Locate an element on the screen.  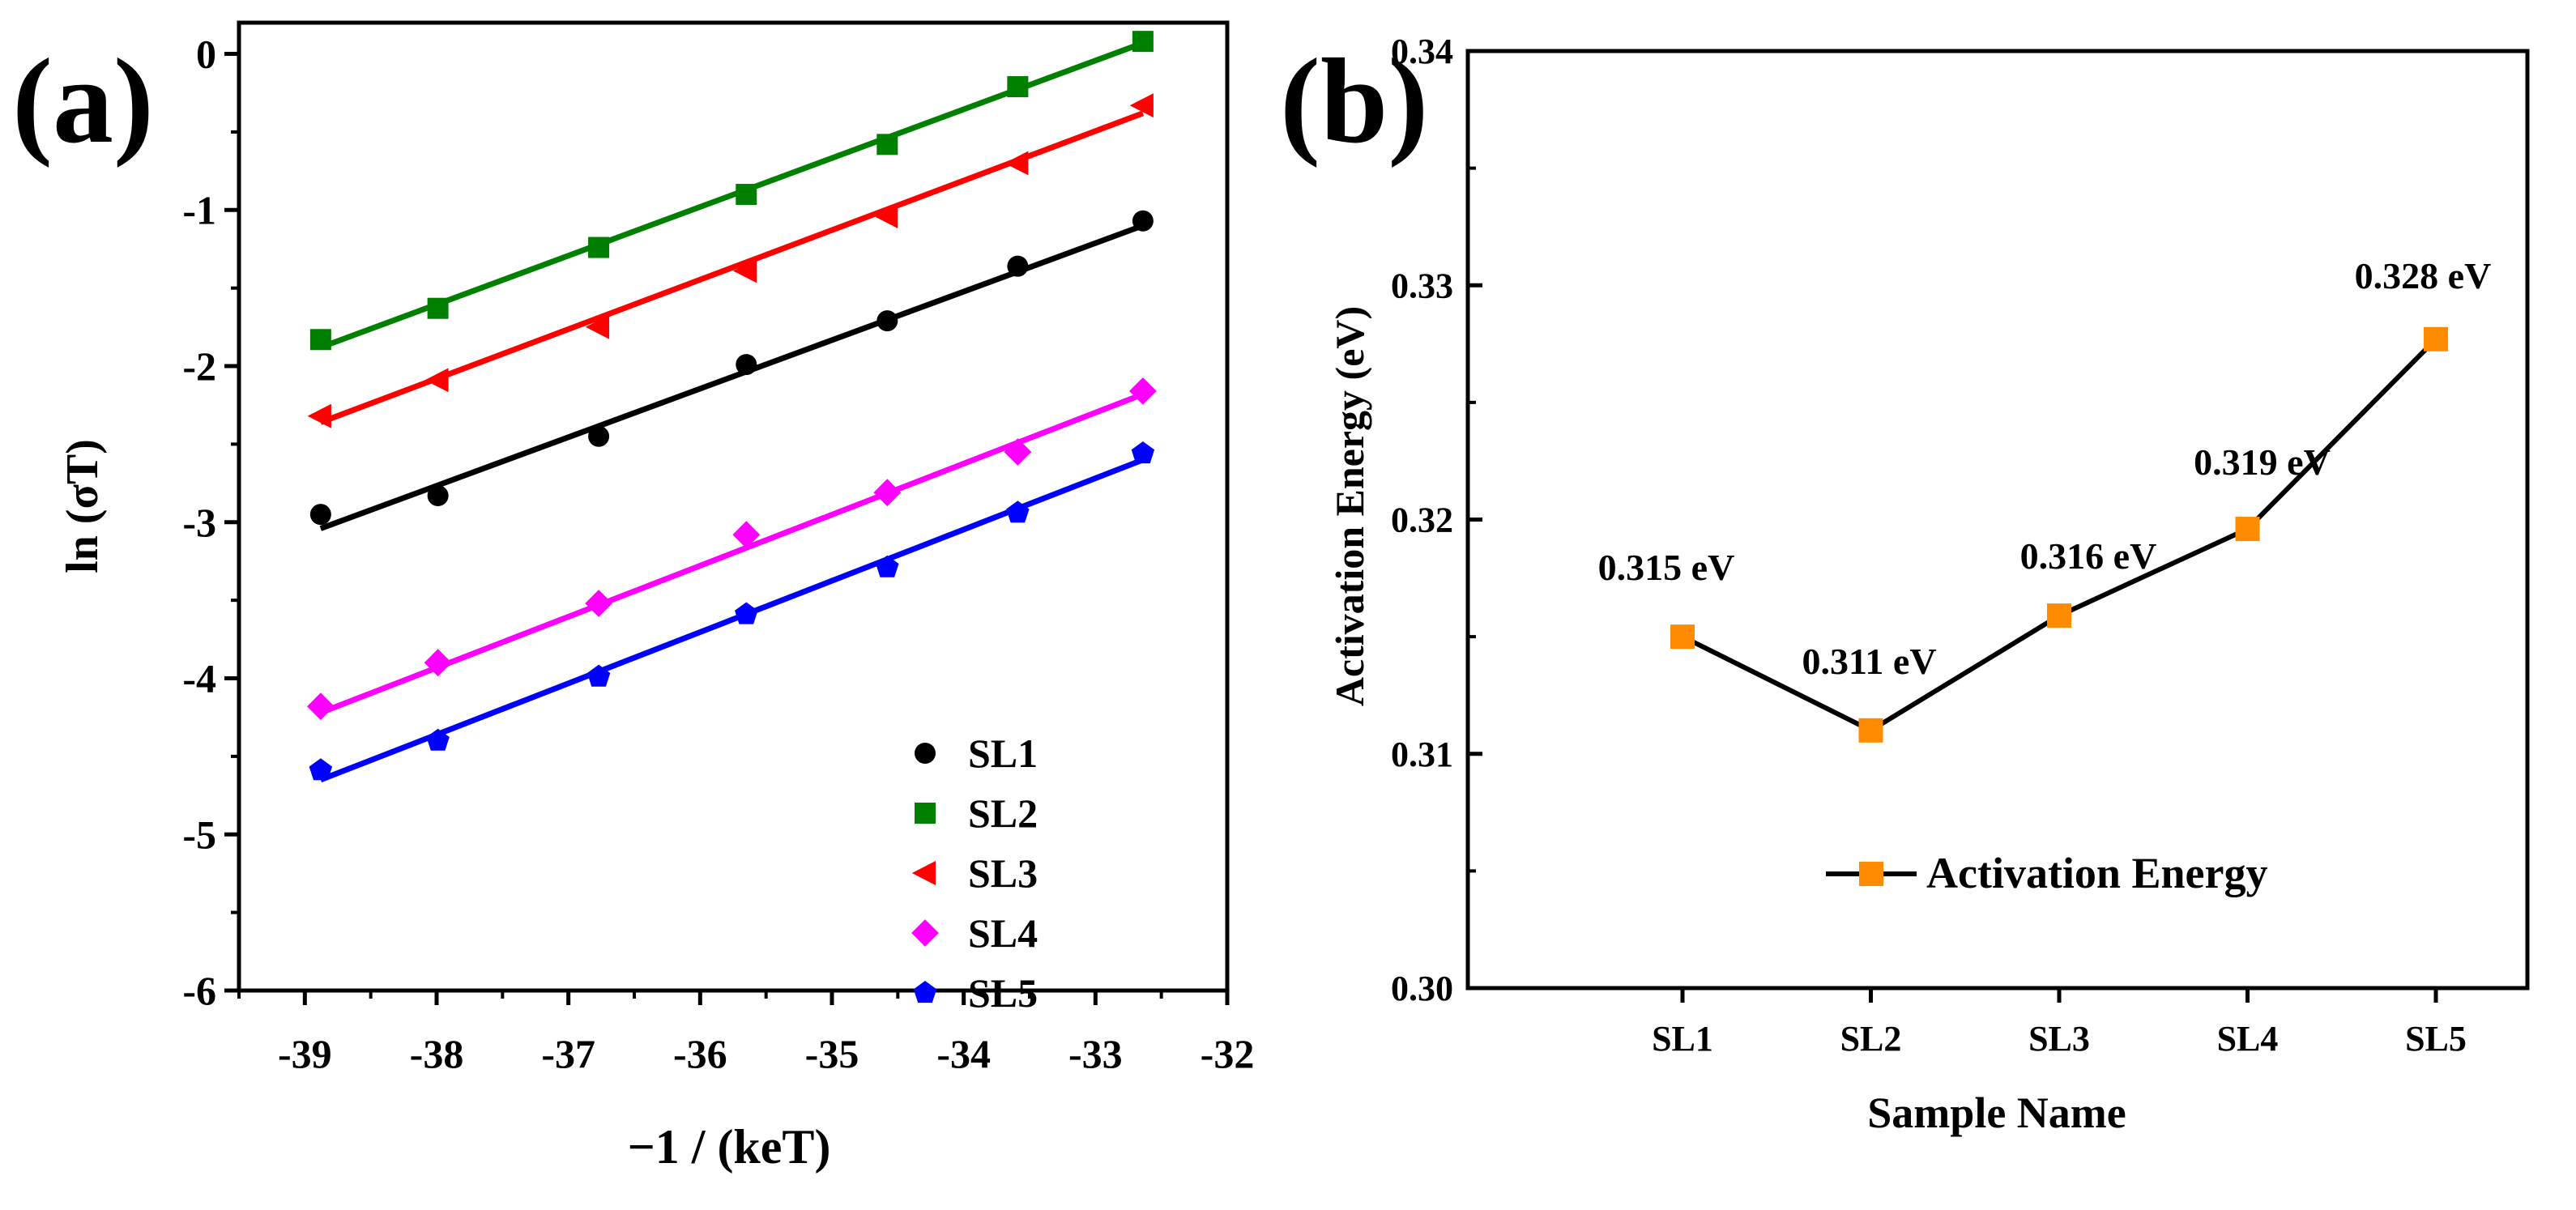
y-tick-label: -6 is located at coordinates (199, 990).